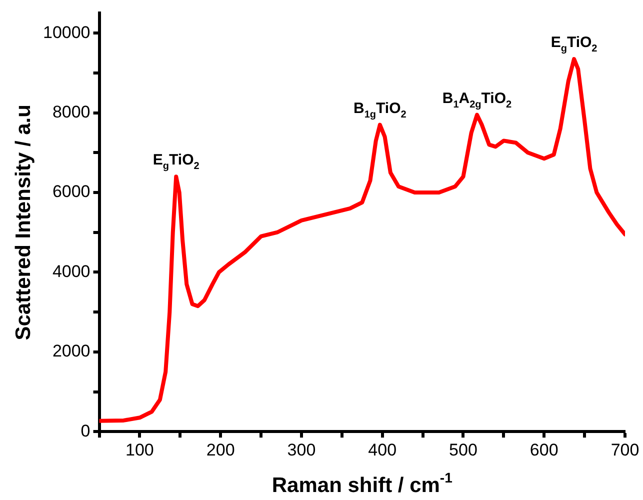 This screenshot has width=643, height=500. Describe the element at coordinates (71, 192) in the screenshot. I see `y-tick-label: 6000` at that location.